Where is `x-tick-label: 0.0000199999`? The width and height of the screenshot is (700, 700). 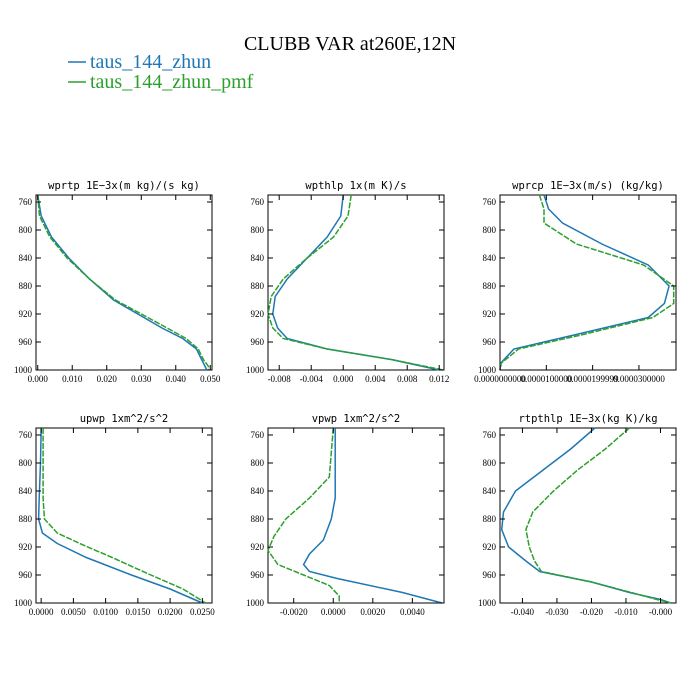 x-tick-label: 0.0000199999 is located at coordinates (593, 379).